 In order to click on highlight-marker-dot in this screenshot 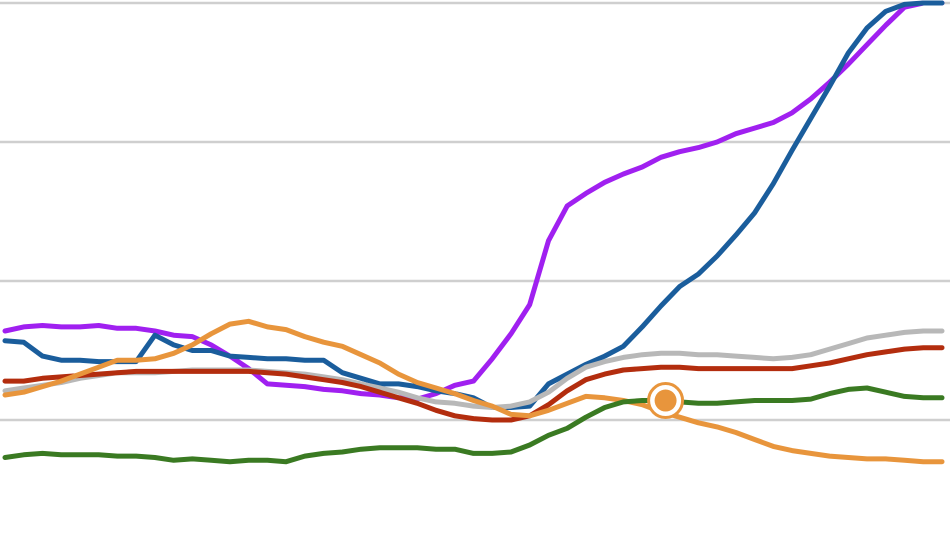, I will do `click(665, 400)`.